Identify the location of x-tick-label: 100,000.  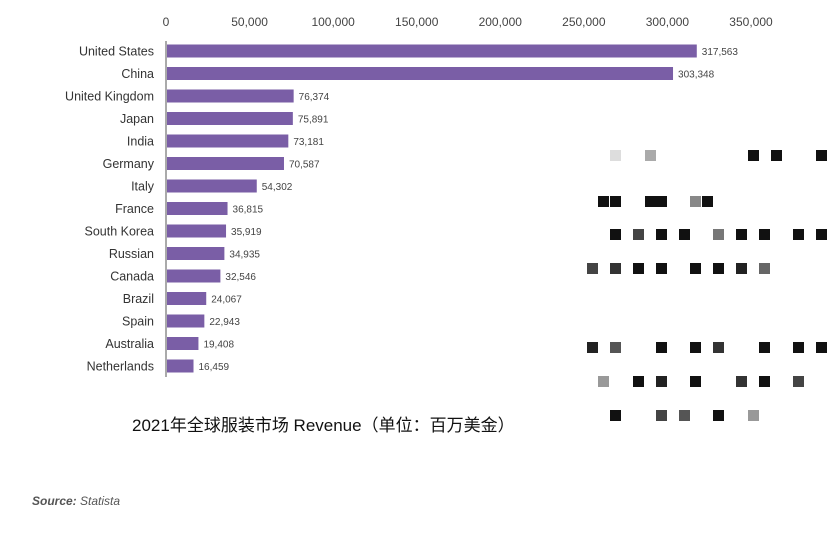
(333, 22).